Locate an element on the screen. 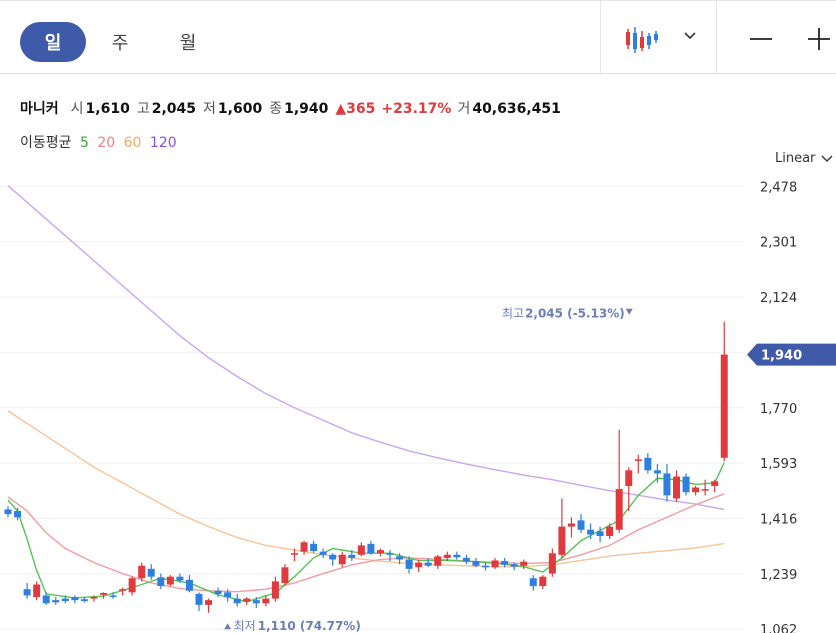 The height and width of the screenshot is (633, 836). moving-average-legend: 이동평균 5 20 60 120 is located at coordinates (100, 142).